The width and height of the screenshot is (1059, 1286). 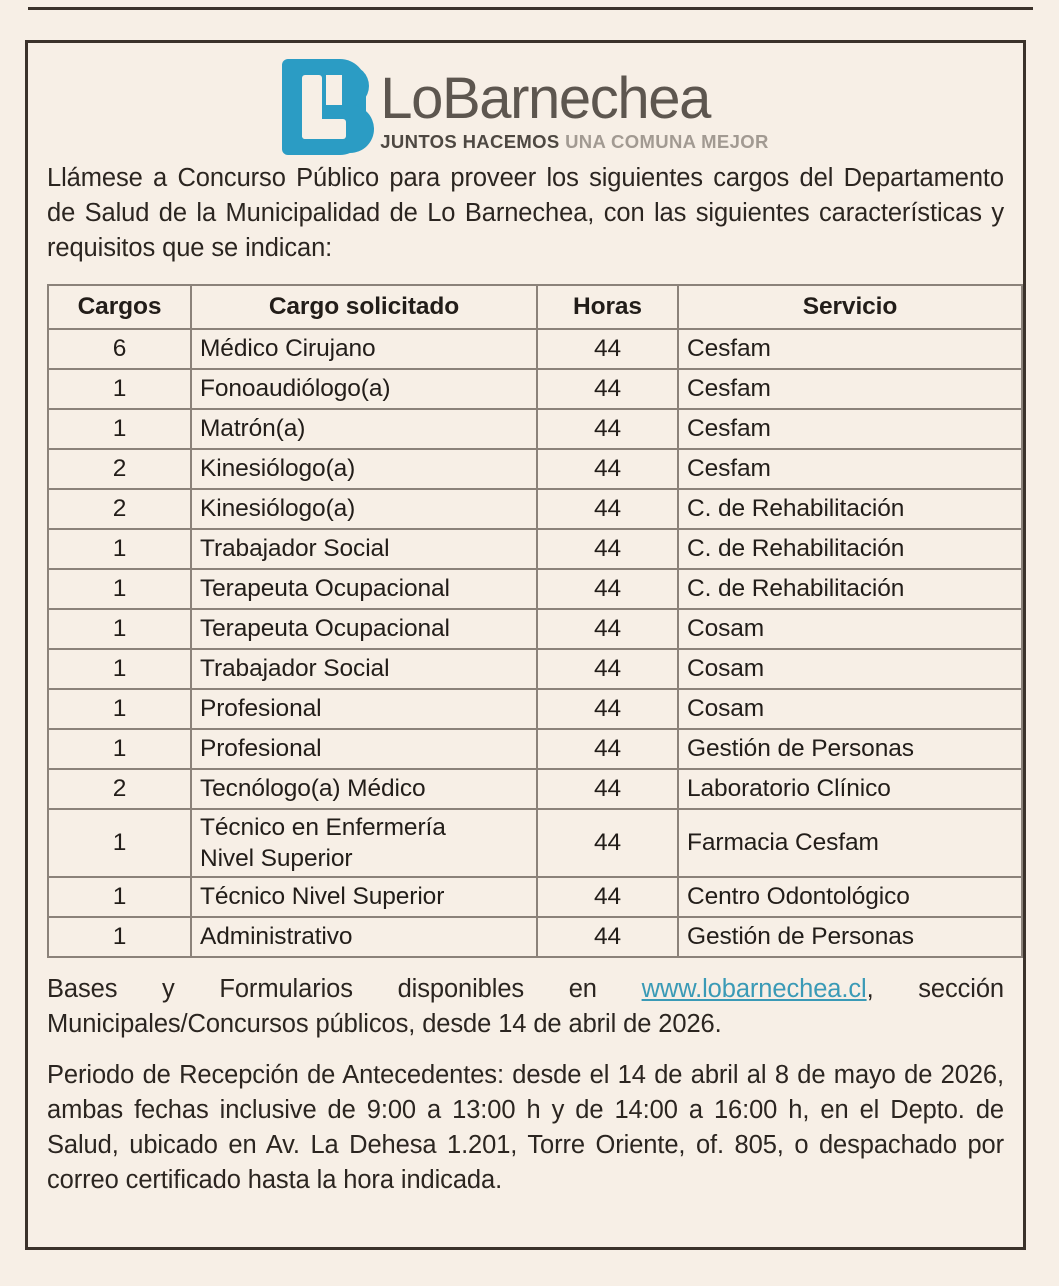 What do you see at coordinates (470, 141) in the screenshot?
I see `logo-tagline-strong: JUNTOS HACEMOS` at bounding box center [470, 141].